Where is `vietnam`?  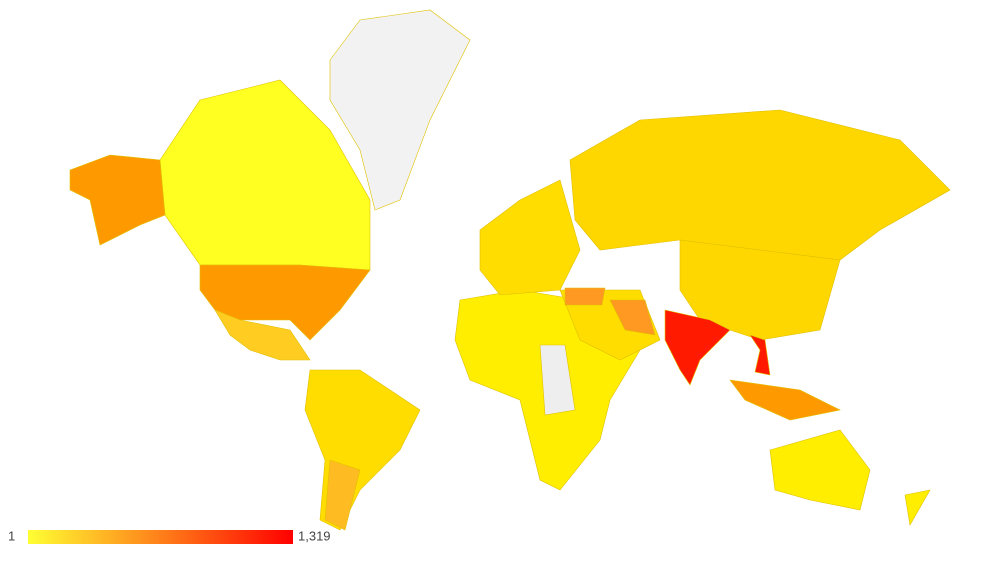 vietnam is located at coordinates (760, 355).